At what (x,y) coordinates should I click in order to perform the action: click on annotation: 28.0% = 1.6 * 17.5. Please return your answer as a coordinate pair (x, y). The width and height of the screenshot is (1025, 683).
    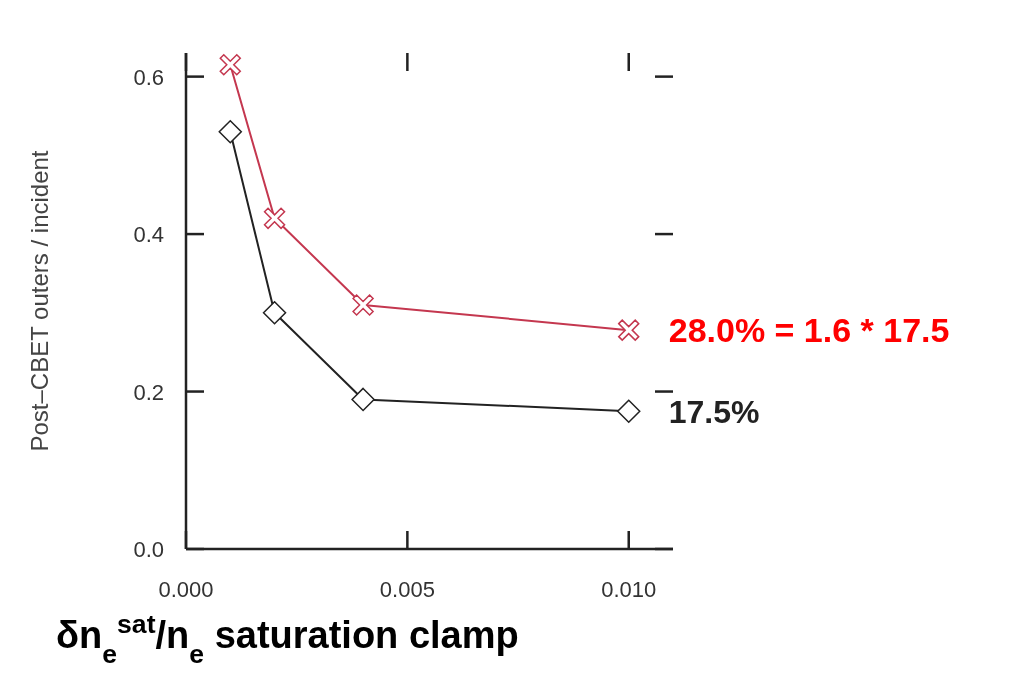
    Looking at the image, I should click on (809, 330).